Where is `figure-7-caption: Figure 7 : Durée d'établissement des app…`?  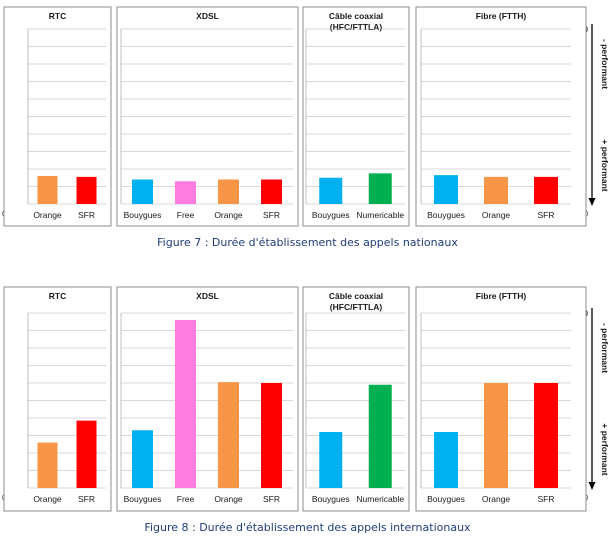 figure-7-caption: Figure 7 : Durée d'établissement des app… is located at coordinates (307, 242).